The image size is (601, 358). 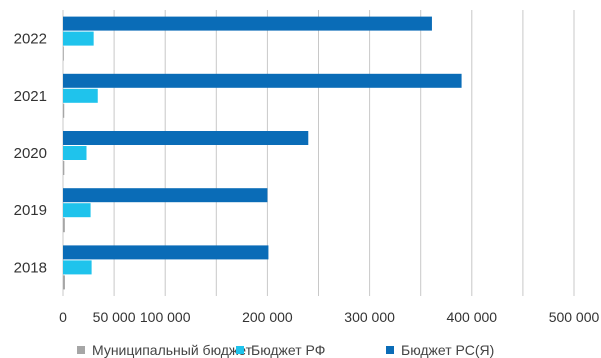 I want to click on x-tick-label: 0, so click(x=63, y=317).